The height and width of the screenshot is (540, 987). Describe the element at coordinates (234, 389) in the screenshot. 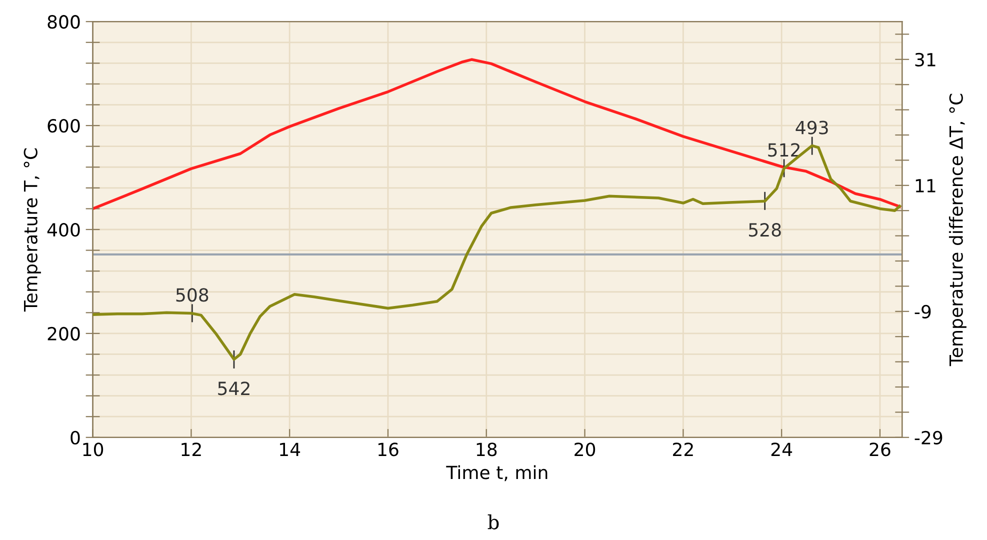

I see `annotation: 542` at that location.